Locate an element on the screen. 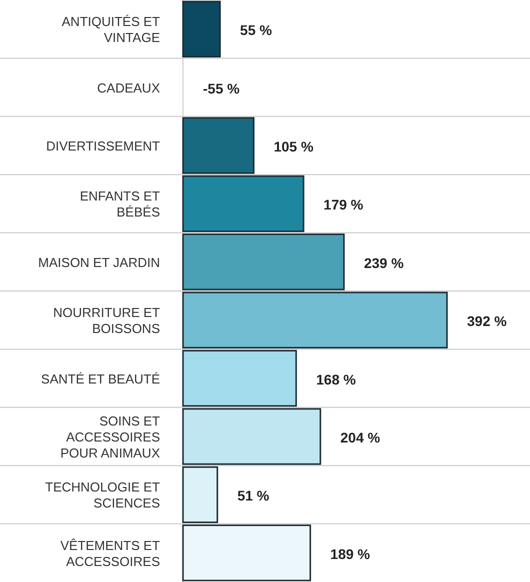 This screenshot has height=582, width=530. data-label: 189 % is located at coordinates (350, 554).